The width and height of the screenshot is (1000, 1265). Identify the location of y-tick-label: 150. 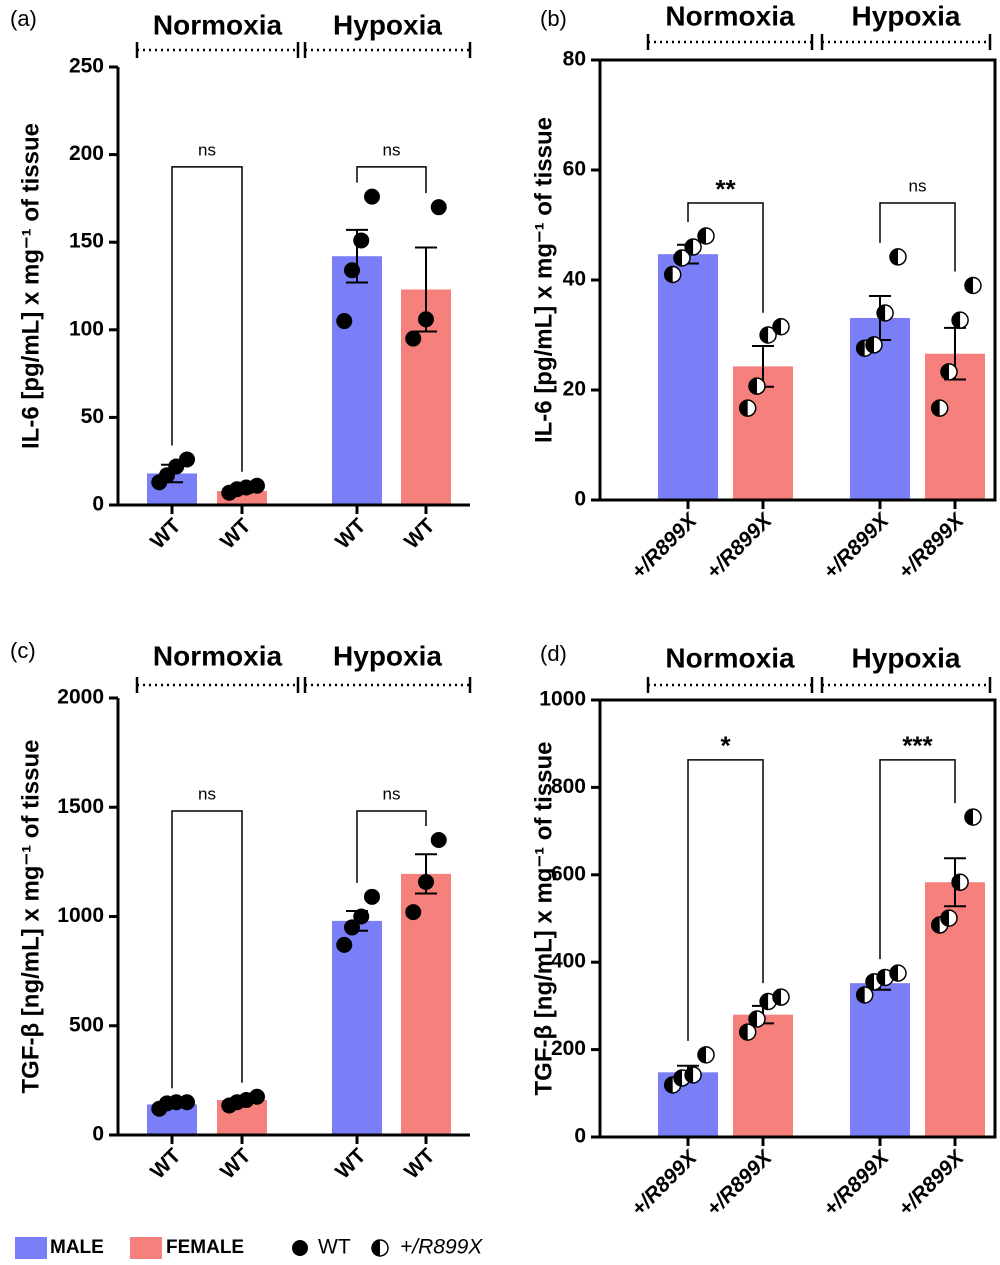
(86, 241).